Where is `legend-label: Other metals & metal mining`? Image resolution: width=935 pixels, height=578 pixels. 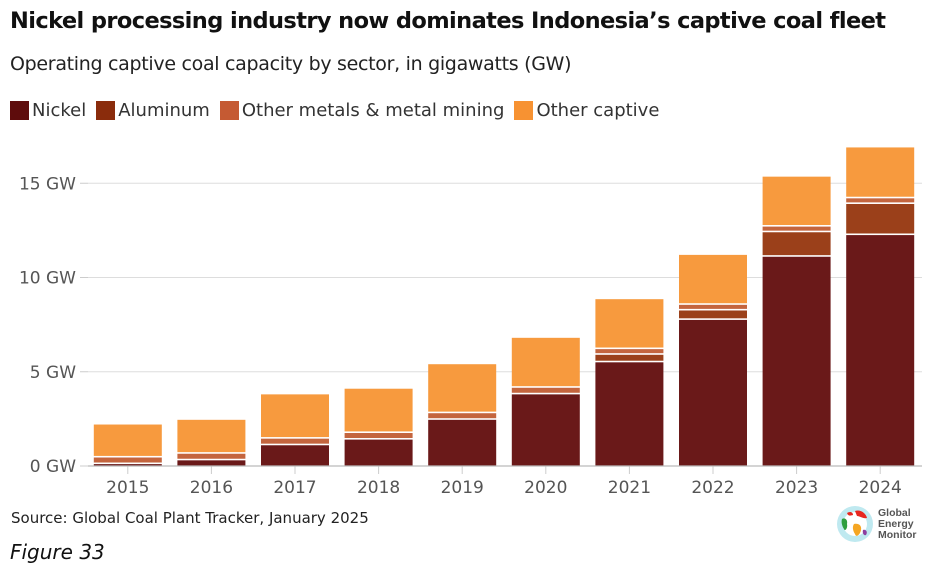 legend-label: Other metals & metal mining is located at coordinates (373, 110).